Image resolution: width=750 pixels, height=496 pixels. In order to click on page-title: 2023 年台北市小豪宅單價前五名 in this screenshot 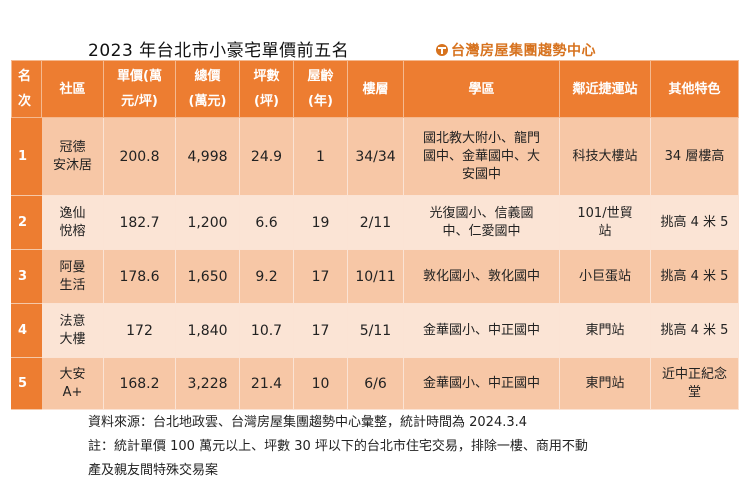, I will do `click(219, 51)`.